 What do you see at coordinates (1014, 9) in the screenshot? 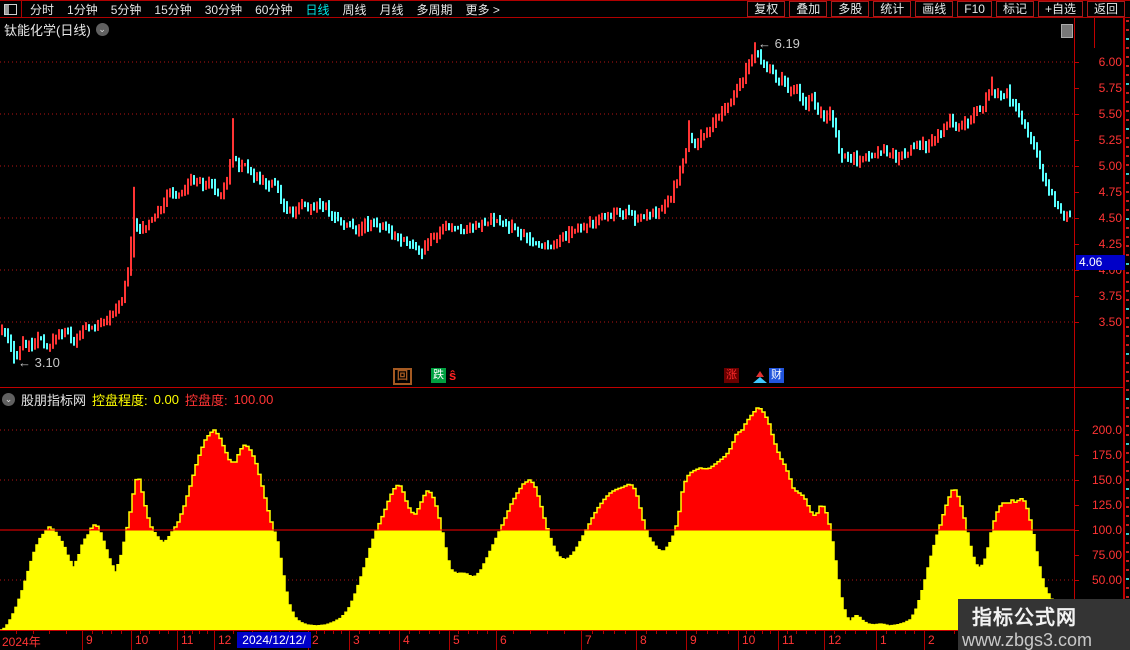
I see `action-button-6: 标记` at bounding box center [1014, 9].